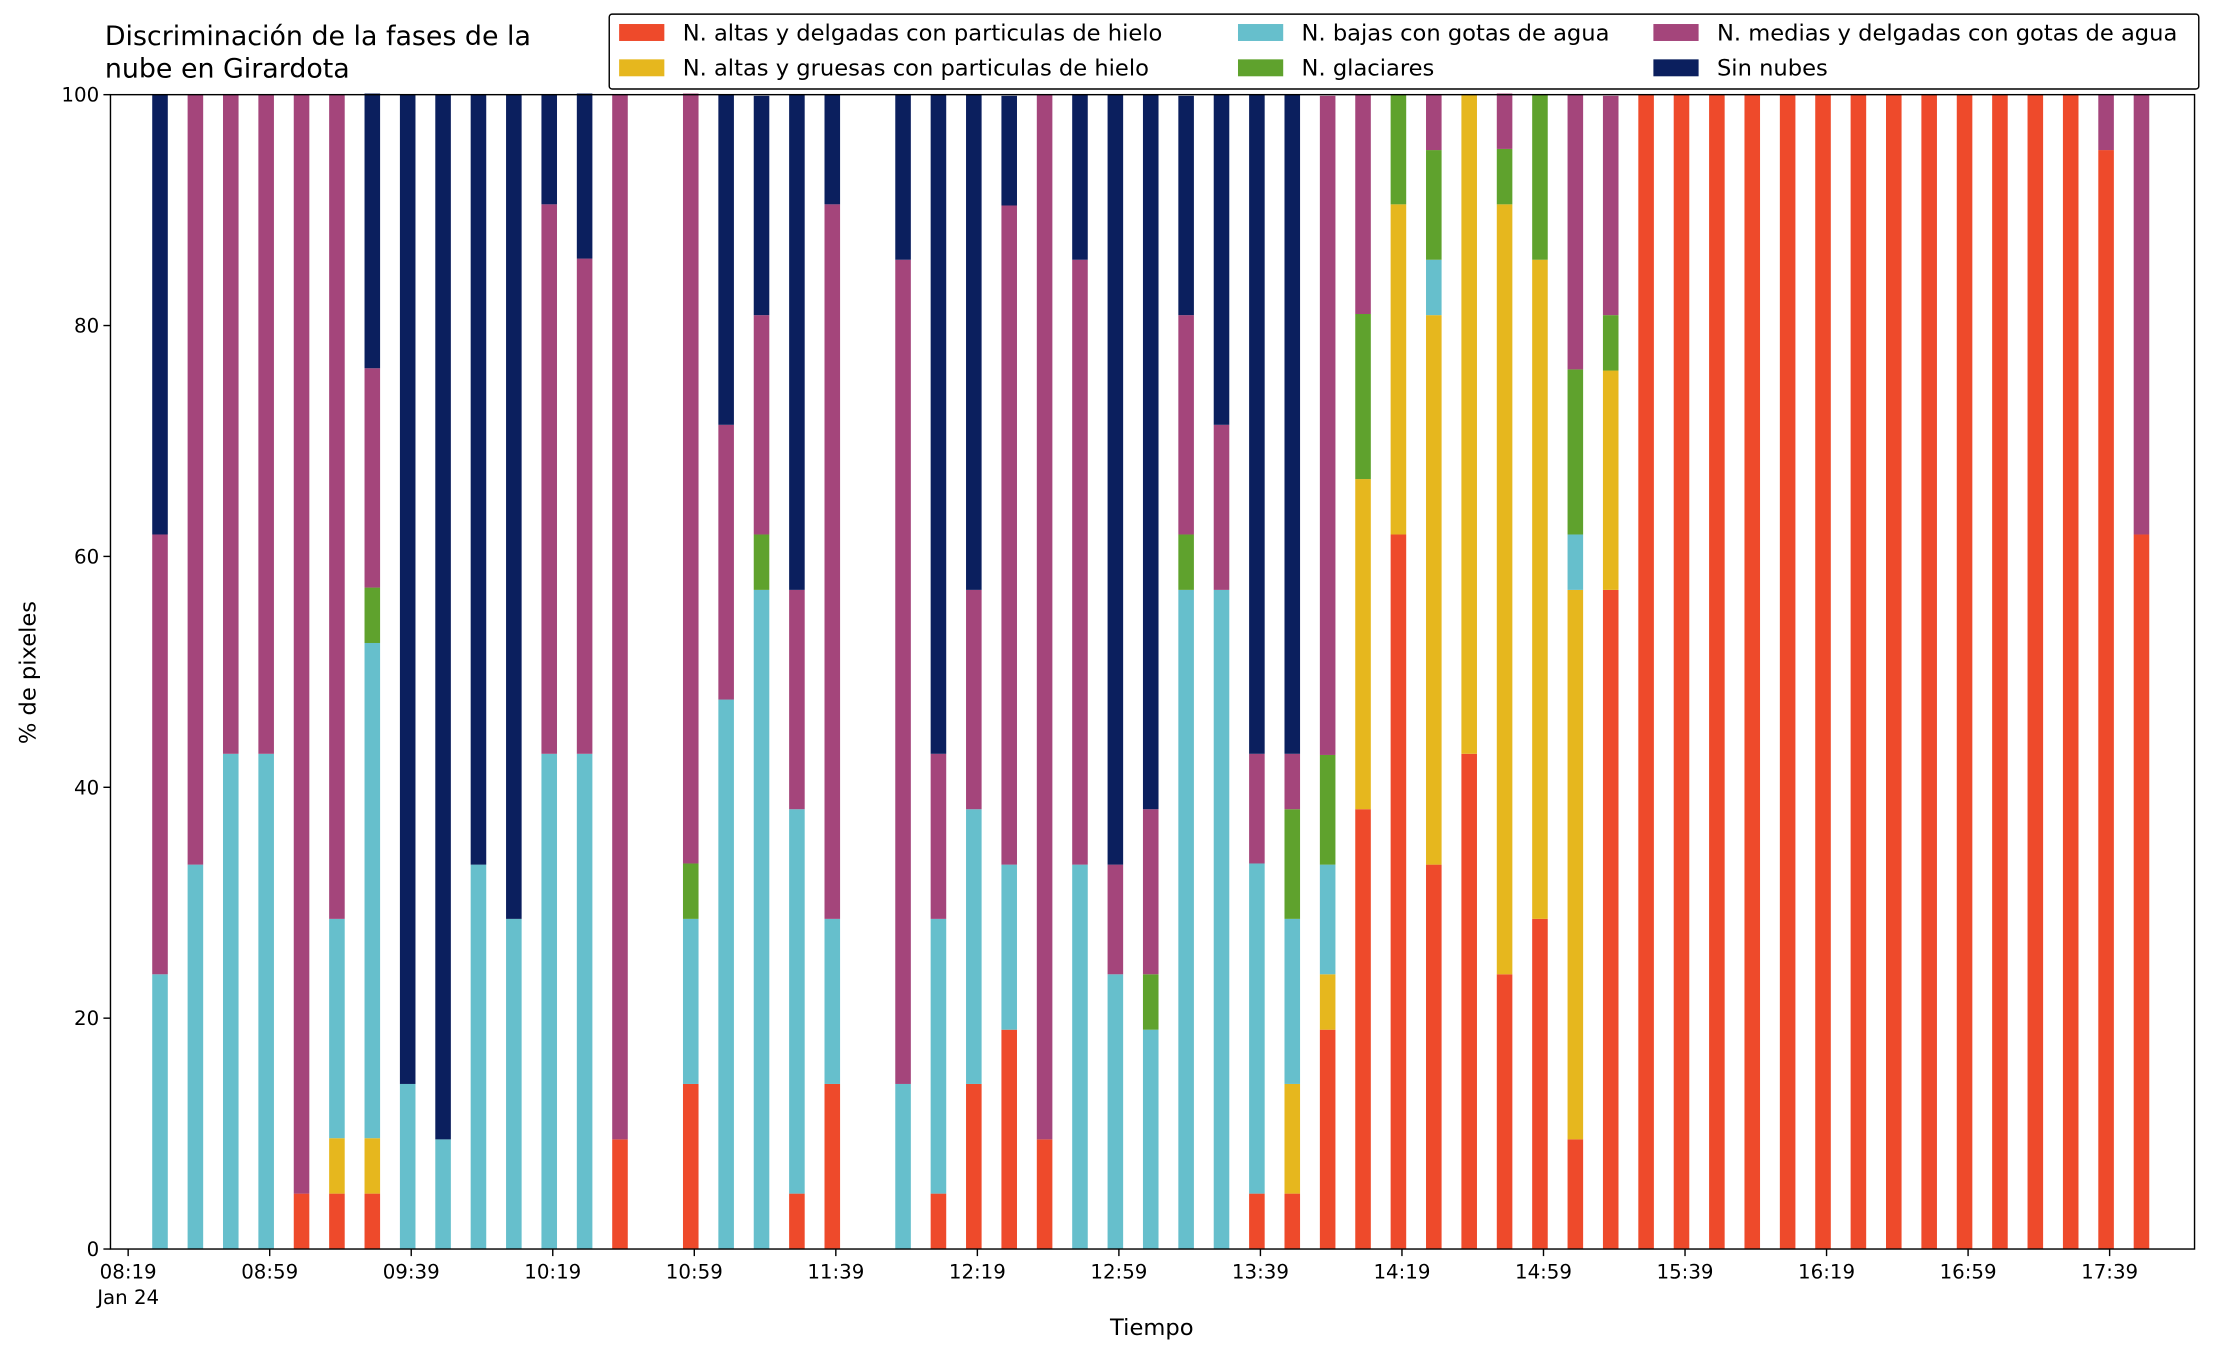  What do you see at coordinates (694, 1272) in the screenshot?
I see `x-tick-label: 10:59` at bounding box center [694, 1272].